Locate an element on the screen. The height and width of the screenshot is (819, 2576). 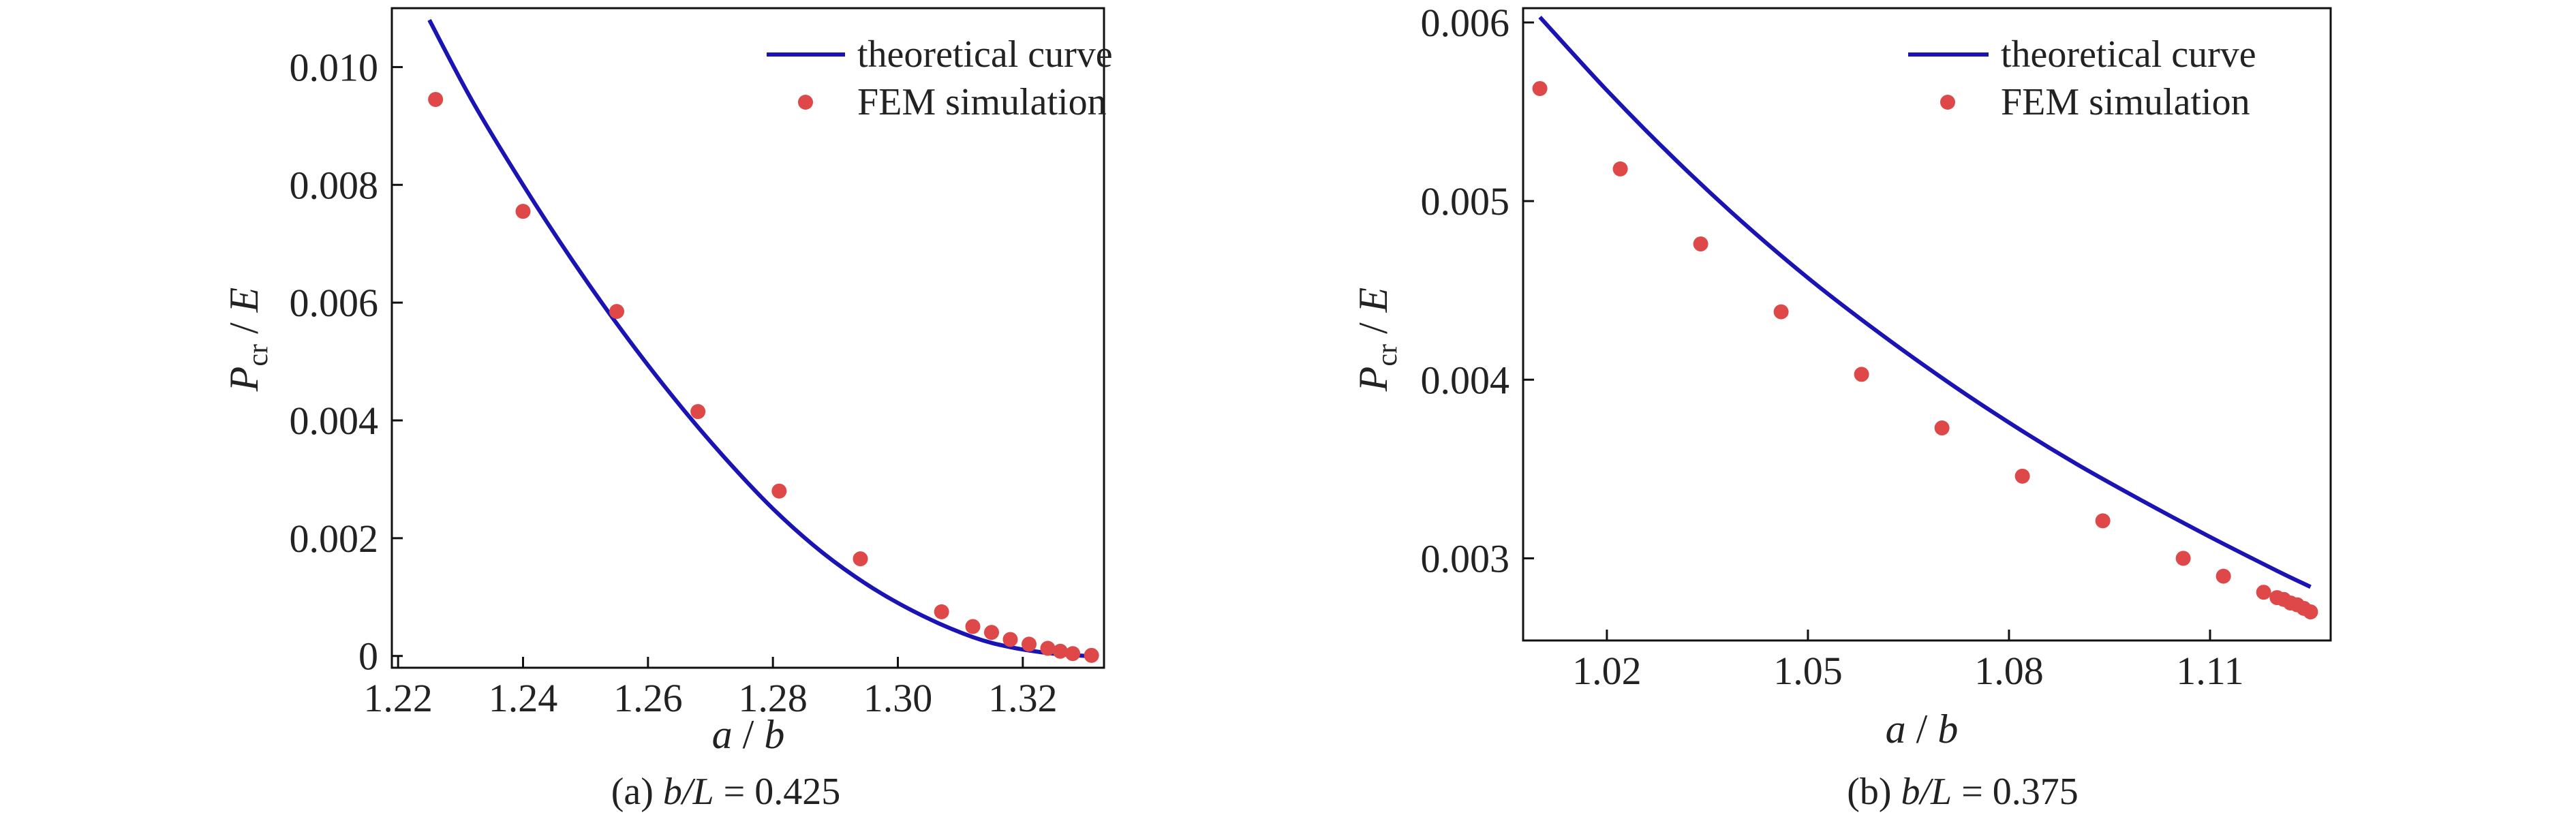
panel-a-legend: theoretical curve FEM simulation is located at coordinates (940, 78).